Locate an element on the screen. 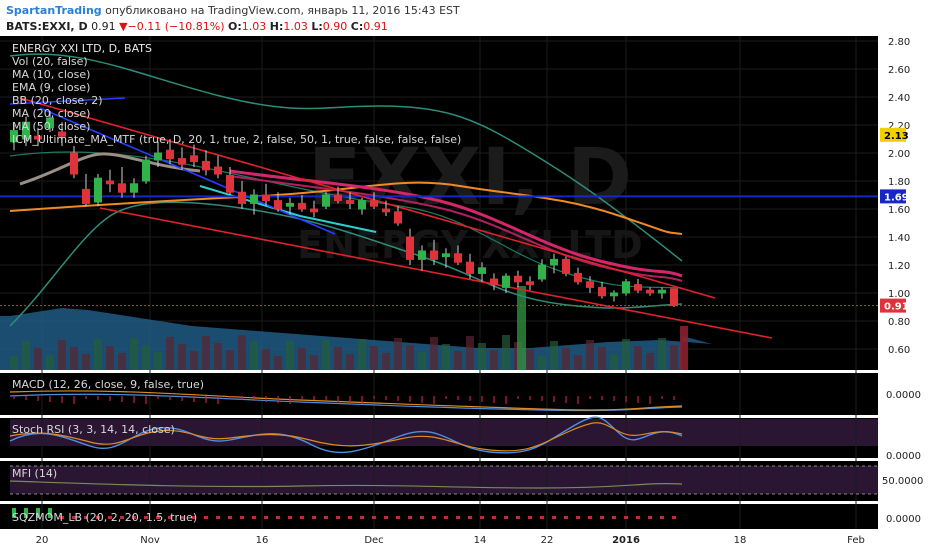 The image size is (932, 550). legend-item: MA (20, close) is located at coordinates (51, 113).